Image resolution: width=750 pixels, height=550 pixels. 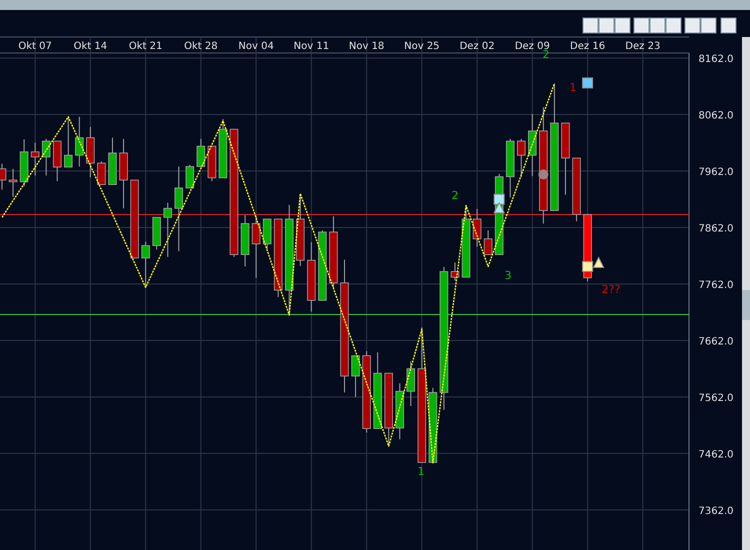 I want to click on x-tick-label: Nov 04, so click(x=256, y=46).